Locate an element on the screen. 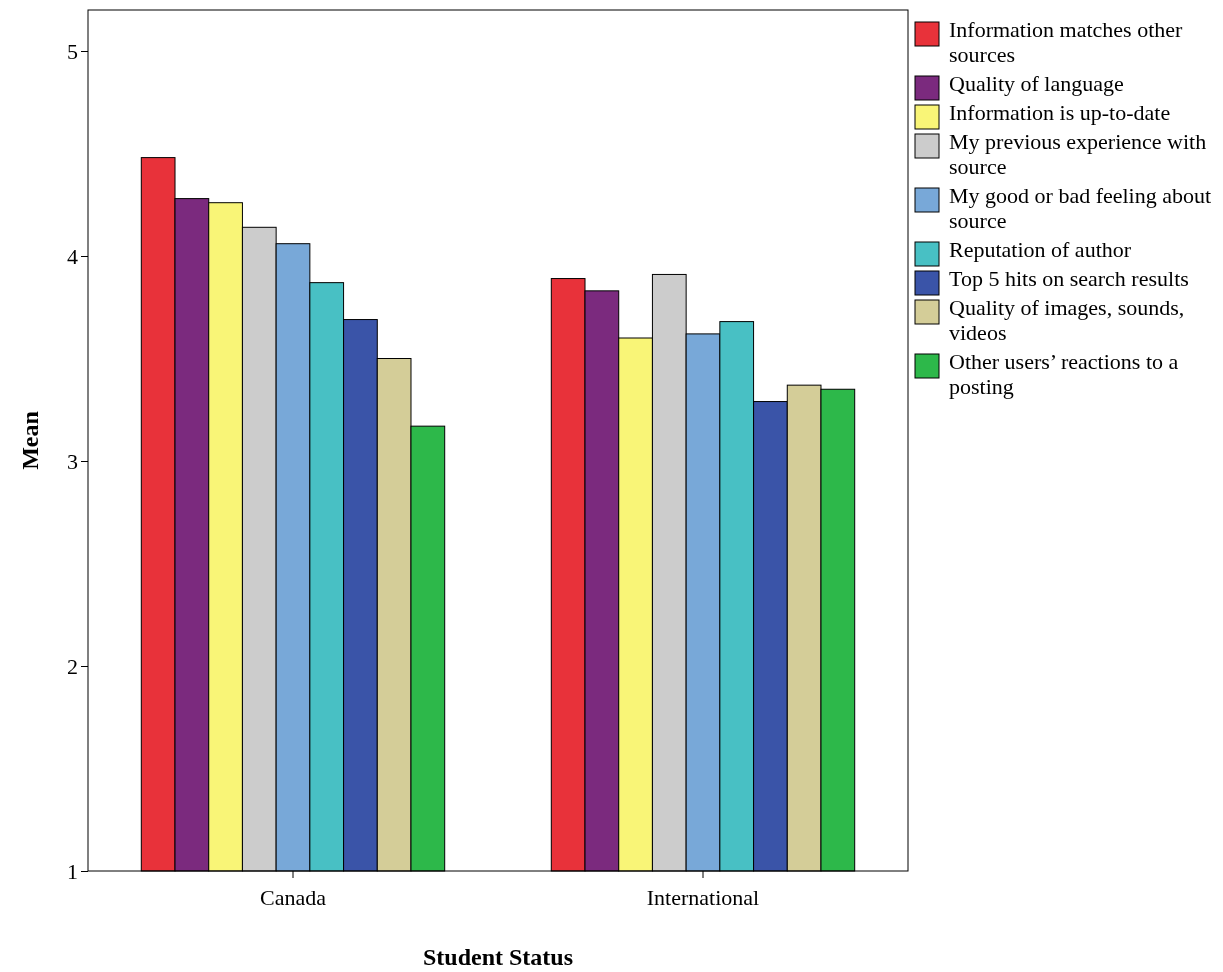 This screenshot has width=1223, height=972. legend-label: Reputation of author is located at coordinates (1040, 249).